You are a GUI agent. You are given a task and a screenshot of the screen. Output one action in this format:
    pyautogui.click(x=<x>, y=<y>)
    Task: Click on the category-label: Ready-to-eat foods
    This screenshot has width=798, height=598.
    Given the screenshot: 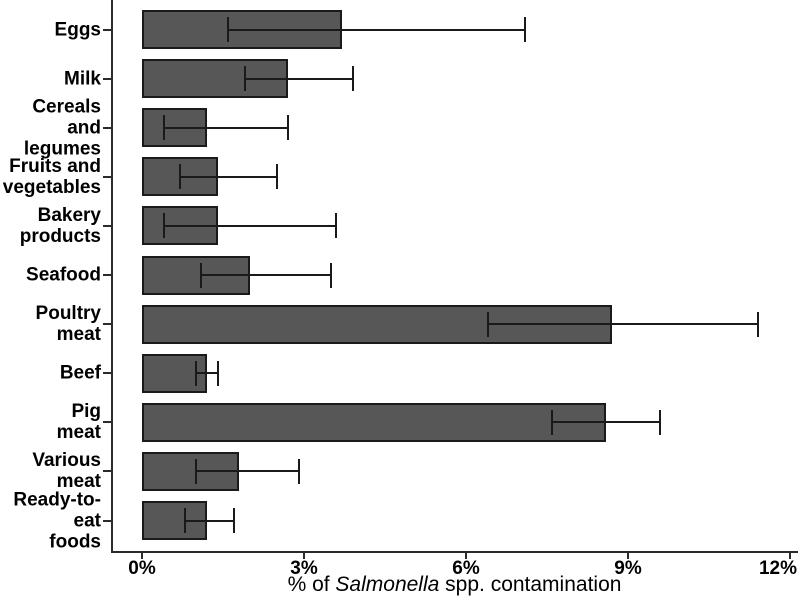 What is the action you would take?
    pyautogui.click(x=57, y=520)
    